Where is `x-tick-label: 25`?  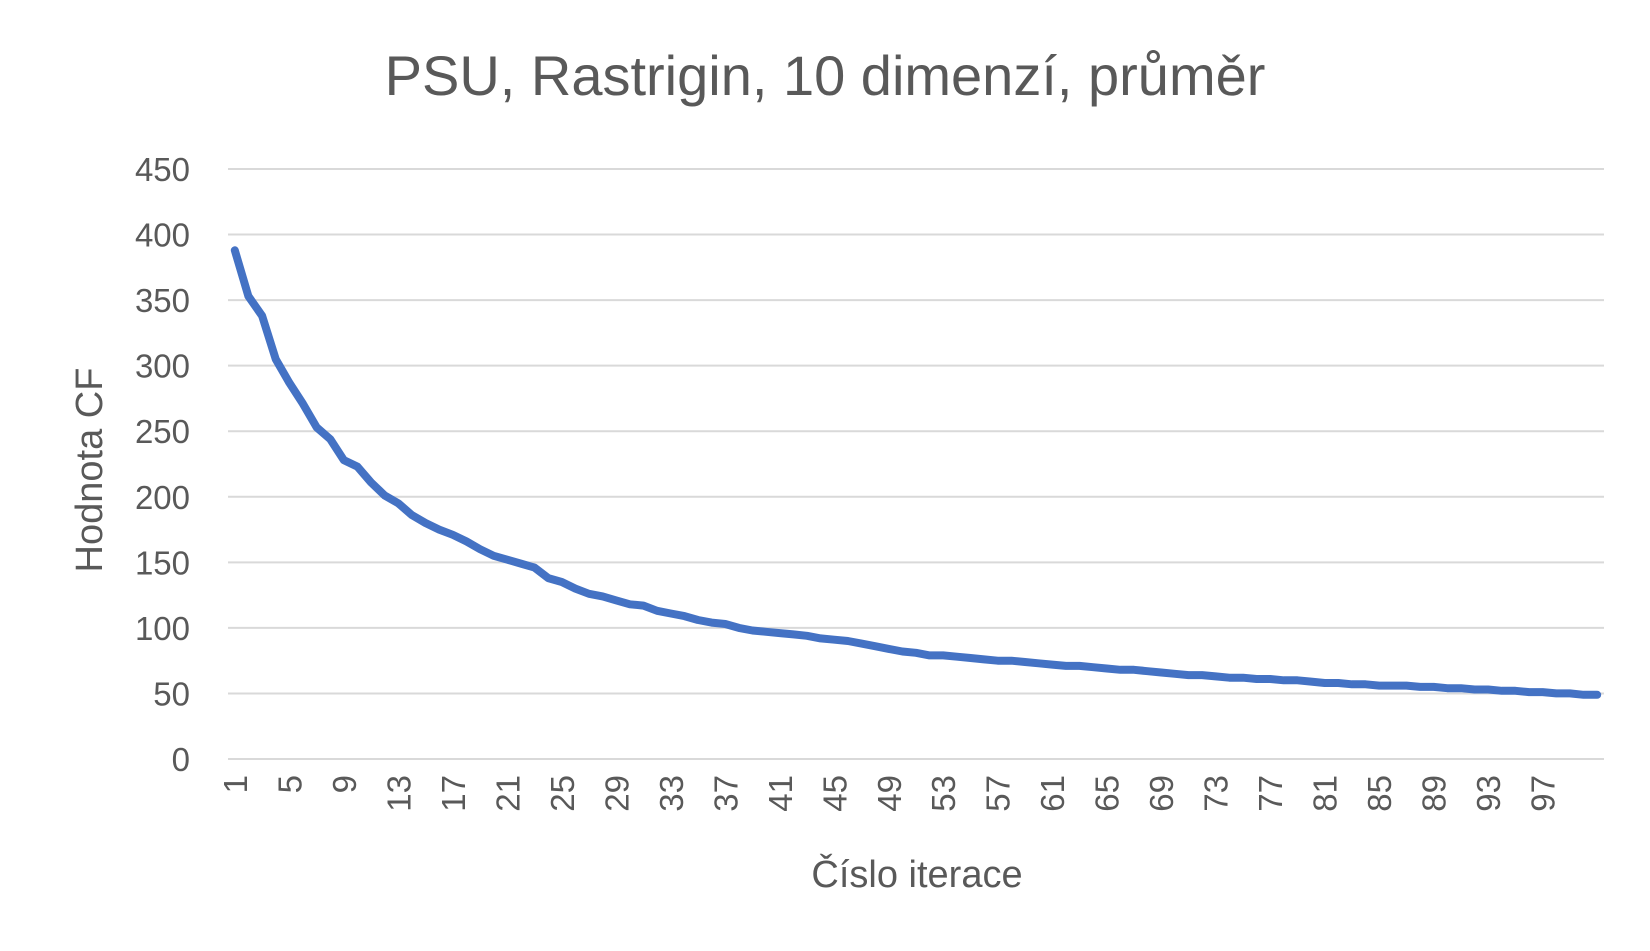 x-tick-label: 25 is located at coordinates (562, 793).